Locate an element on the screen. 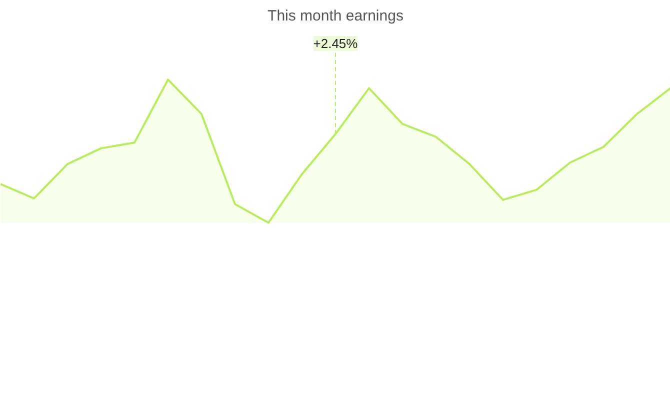  chart-title: This month earnings is located at coordinates (336, 16).